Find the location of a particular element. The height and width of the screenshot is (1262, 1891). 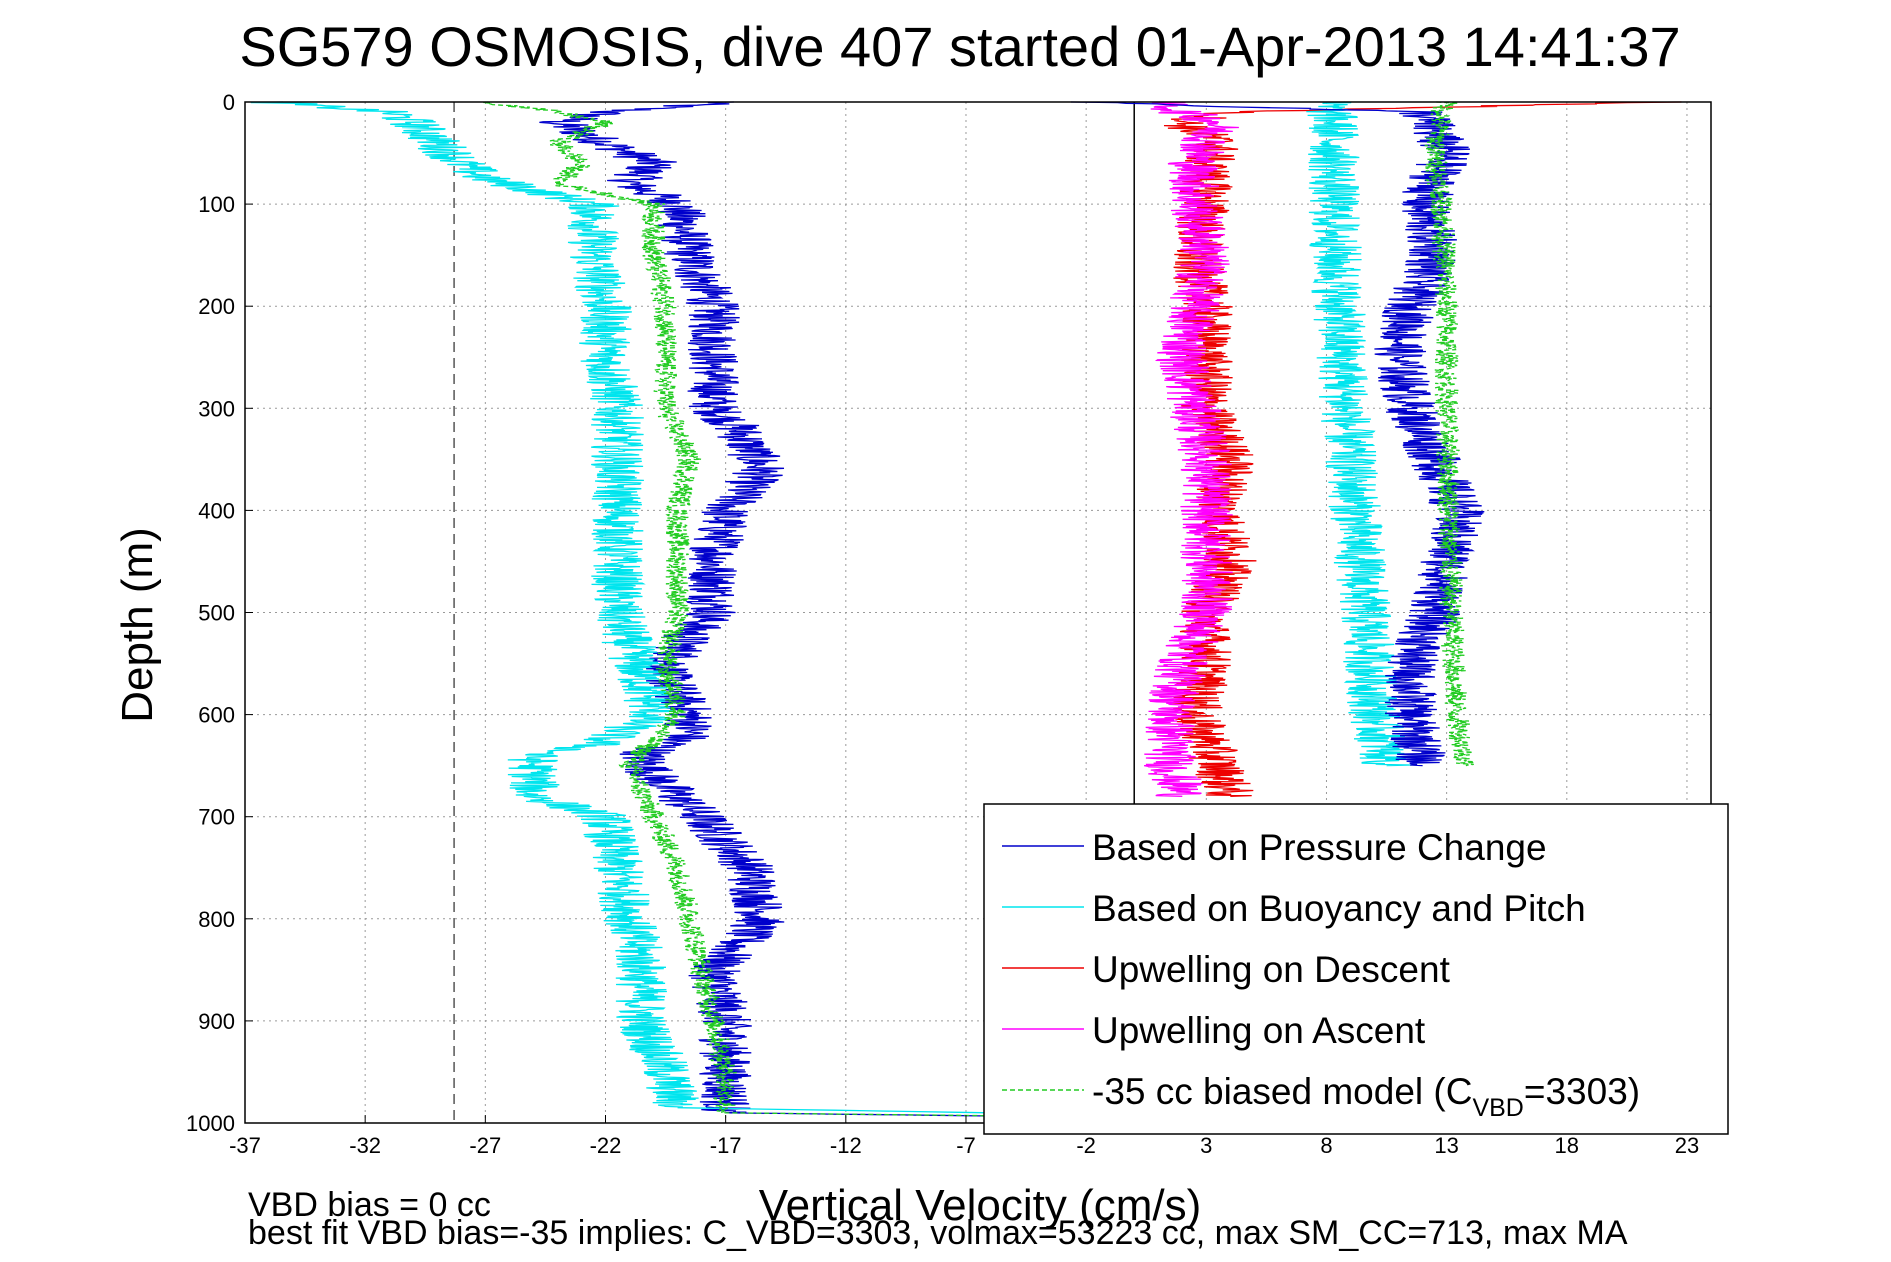

x-tick-label: 23 is located at coordinates (1687, 1145).